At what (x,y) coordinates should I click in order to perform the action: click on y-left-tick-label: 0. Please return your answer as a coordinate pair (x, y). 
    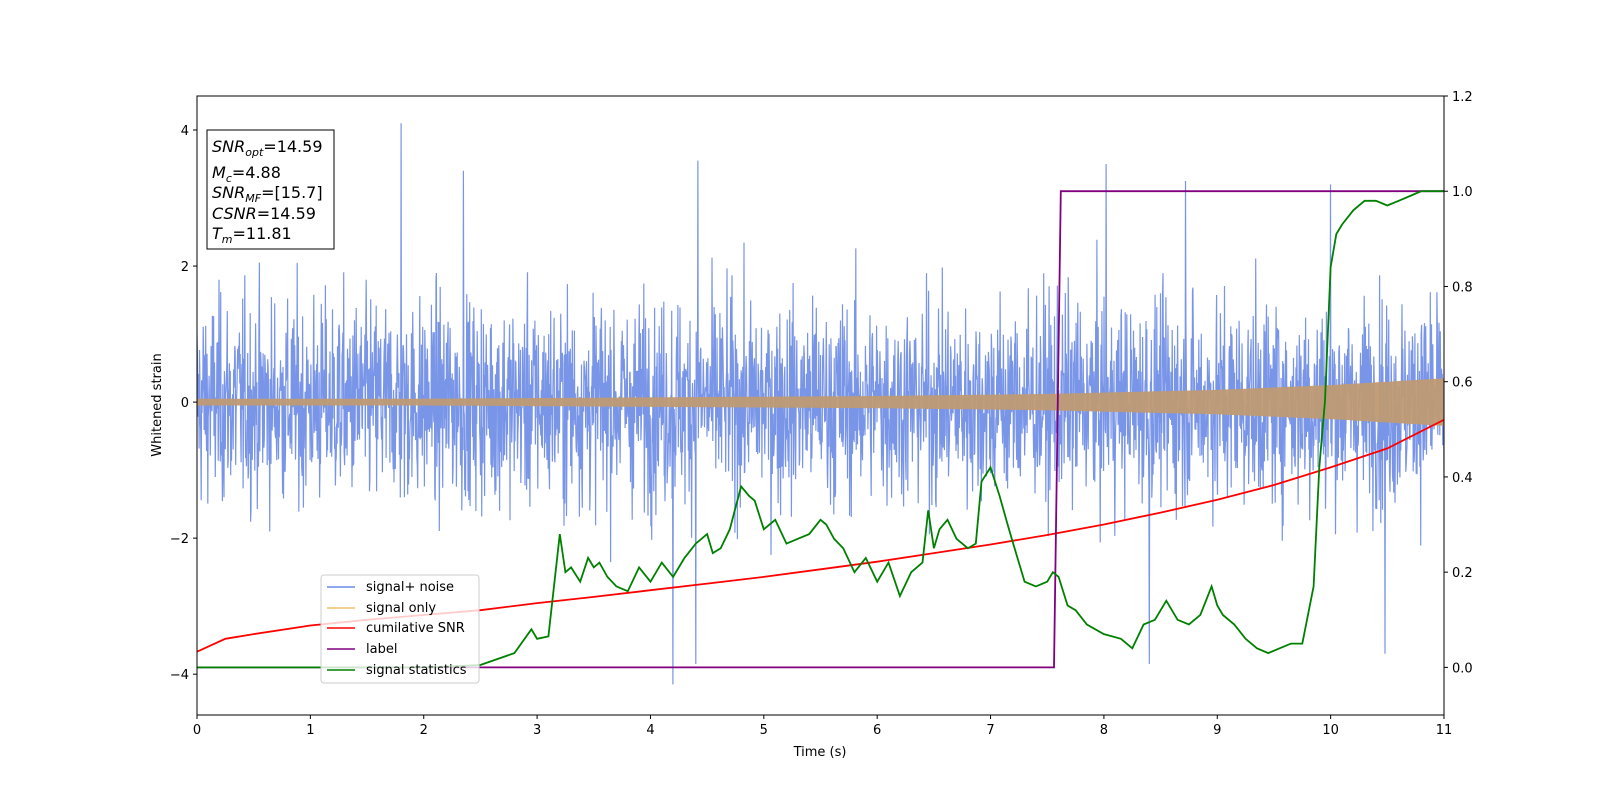
    Looking at the image, I should click on (185, 403).